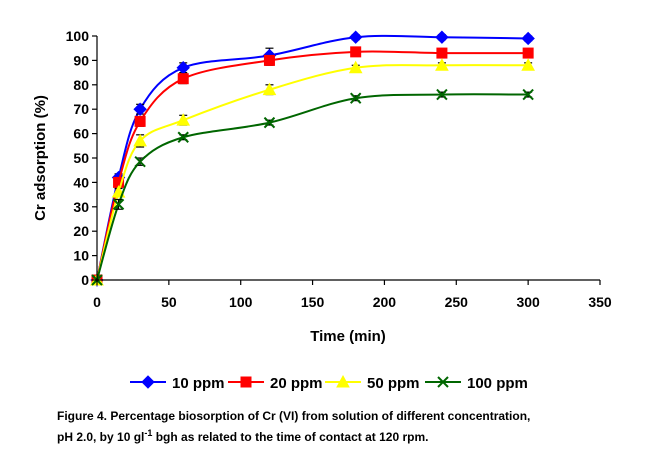 Image resolution: width=646 pixels, height=454 pixels. What do you see at coordinates (457, 302) in the screenshot?
I see `x-tick-label: 250` at bounding box center [457, 302].